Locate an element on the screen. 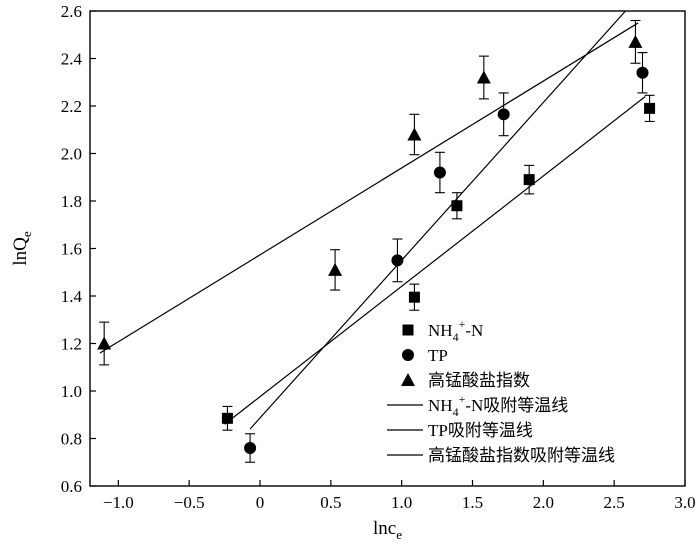 Image resolution: width=700 pixels, height=544 pixels. y-axis-ticks: 0.6 0.8 1.0 1.2 1.4 1.6 1.8 2.0 2.2 2.4 2.6 is located at coordinates (78, 249).